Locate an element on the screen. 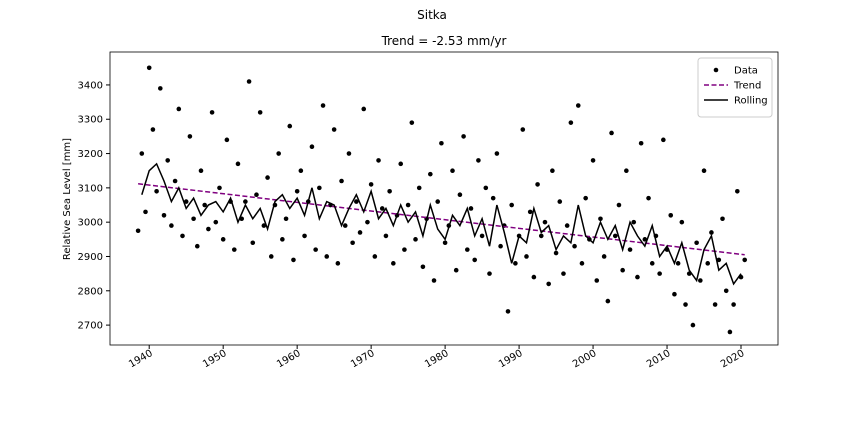 The image size is (864, 436). y-tick-label: 3200 is located at coordinates (90, 154).